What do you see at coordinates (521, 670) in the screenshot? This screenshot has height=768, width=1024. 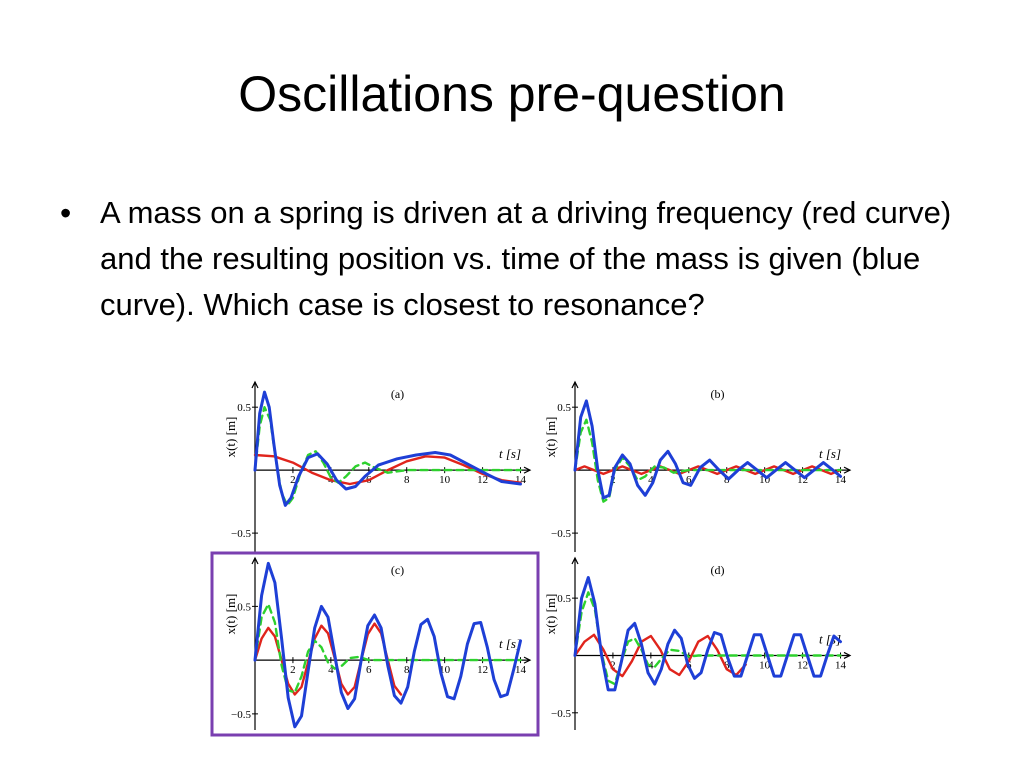 I see `x-tick-label-c: 14` at bounding box center [521, 670].